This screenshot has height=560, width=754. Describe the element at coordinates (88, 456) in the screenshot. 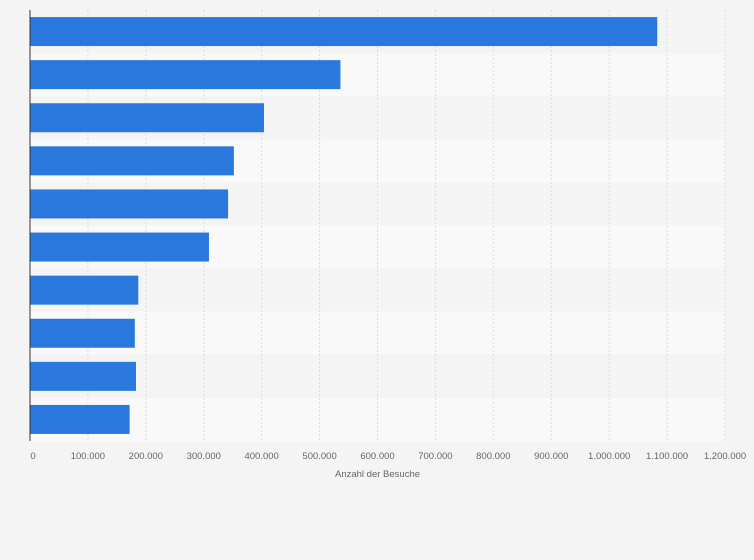

I see `x-tick-label: 100.000` at that location.